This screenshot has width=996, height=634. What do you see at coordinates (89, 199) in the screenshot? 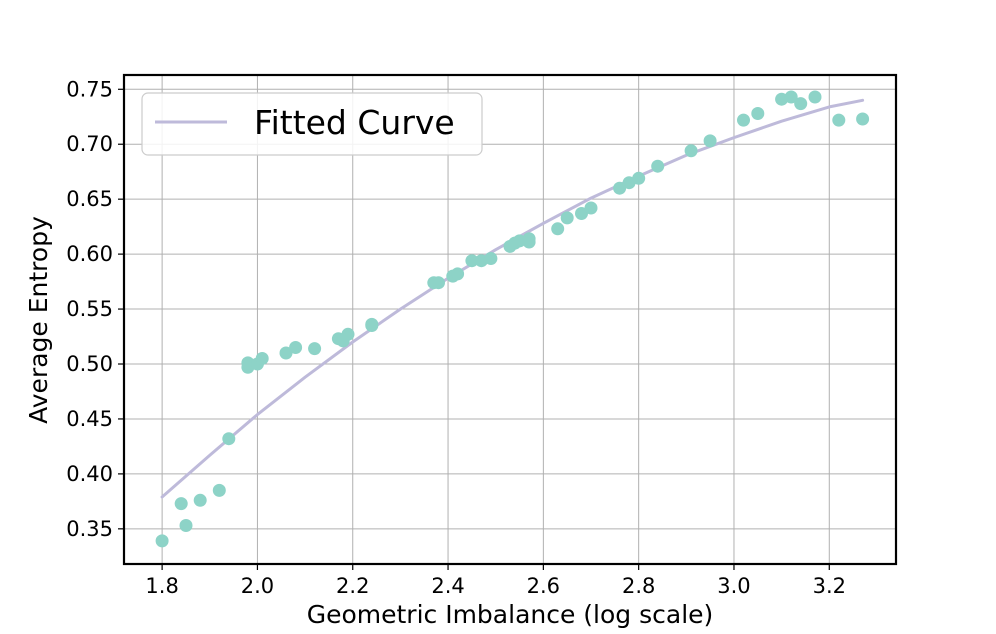
I see `y-tick-label: 0.65` at bounding box center [89, 199].